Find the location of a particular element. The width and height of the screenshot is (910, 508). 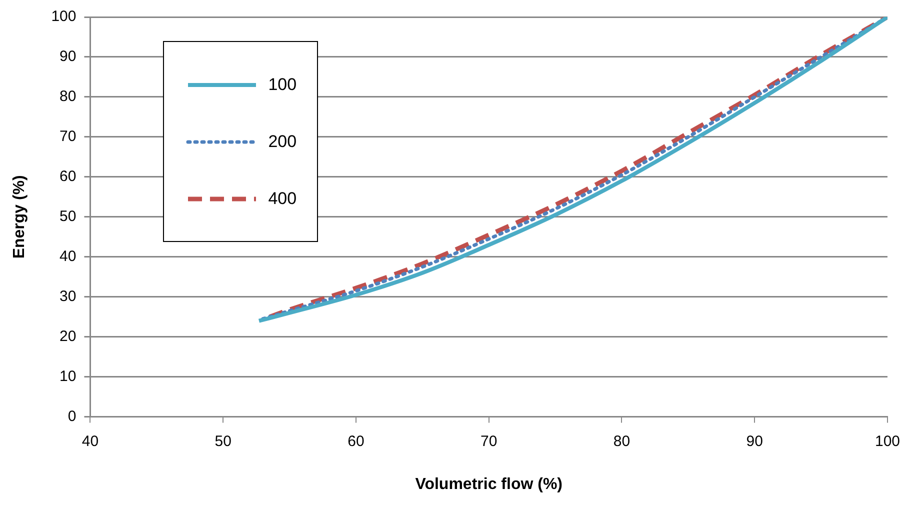

x-tick-label: 50 is located at coordinates (223, 441).